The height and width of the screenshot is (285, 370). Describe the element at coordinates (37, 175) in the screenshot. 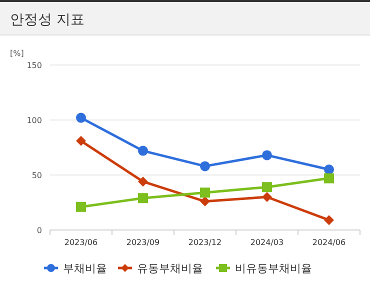

I see `y-tick-label: 50` at that location.